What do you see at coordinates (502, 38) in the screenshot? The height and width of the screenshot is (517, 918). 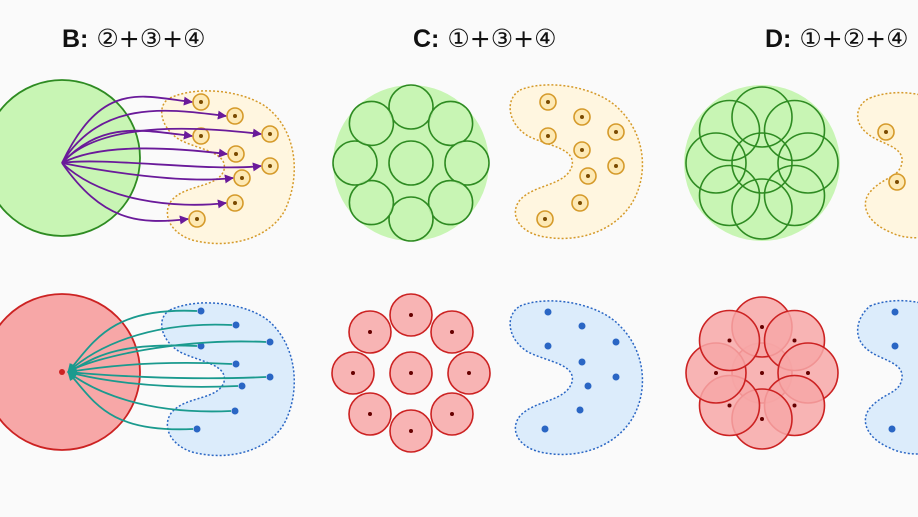 I see `panel-c-formula: ①+③+④` at bounding box center [502, 38].